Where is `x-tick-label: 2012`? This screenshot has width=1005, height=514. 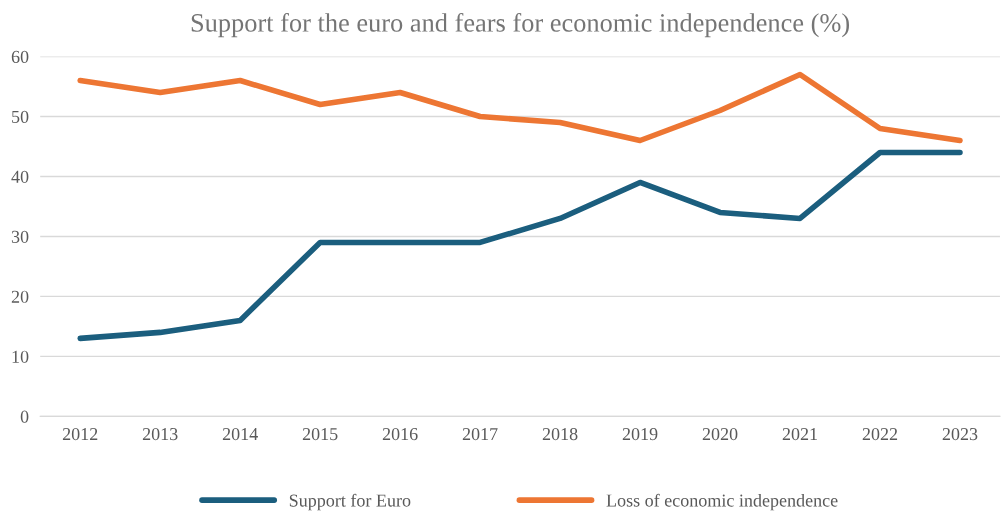
x-tick-label: 2012 is located at coordinates (80, 434).